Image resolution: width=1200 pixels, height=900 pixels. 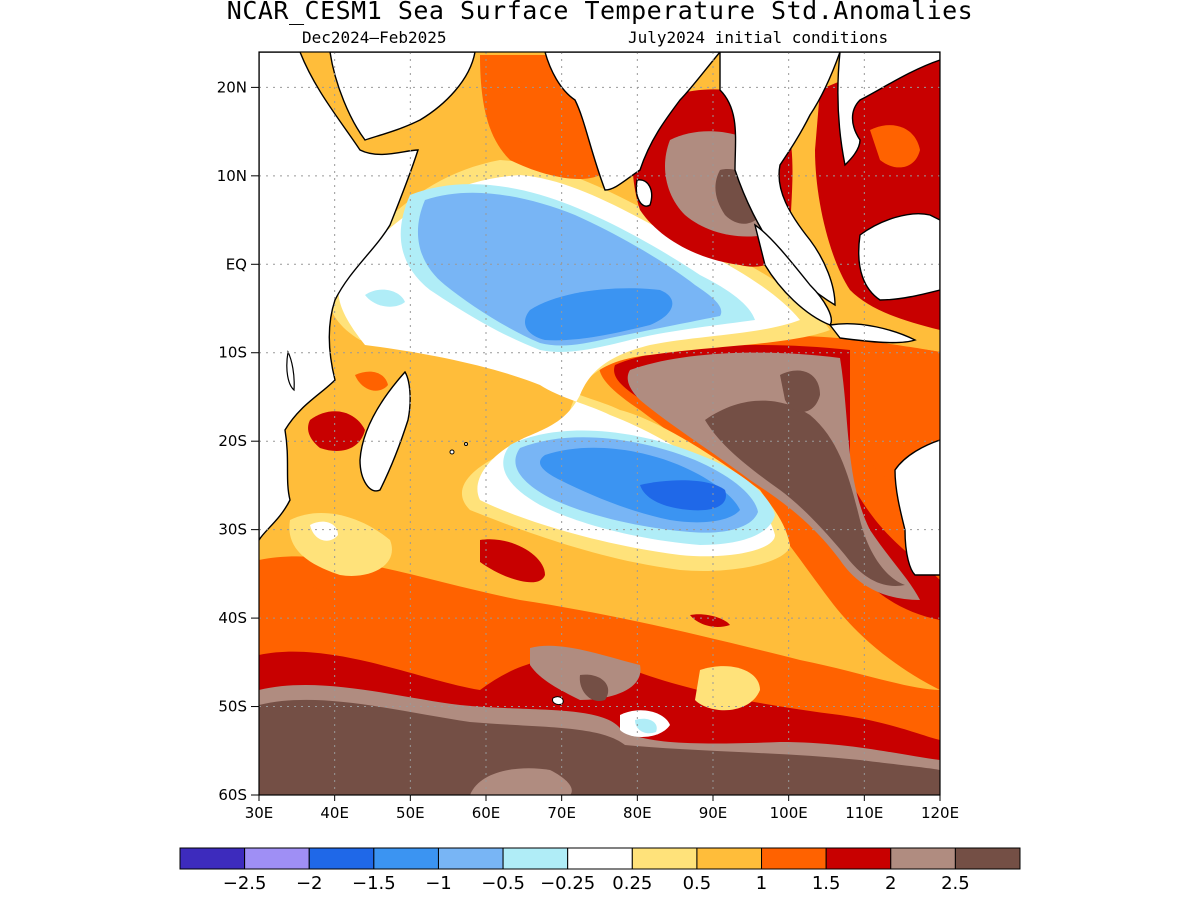 I want to click on patch-red-south, so click(x=710, y=620).